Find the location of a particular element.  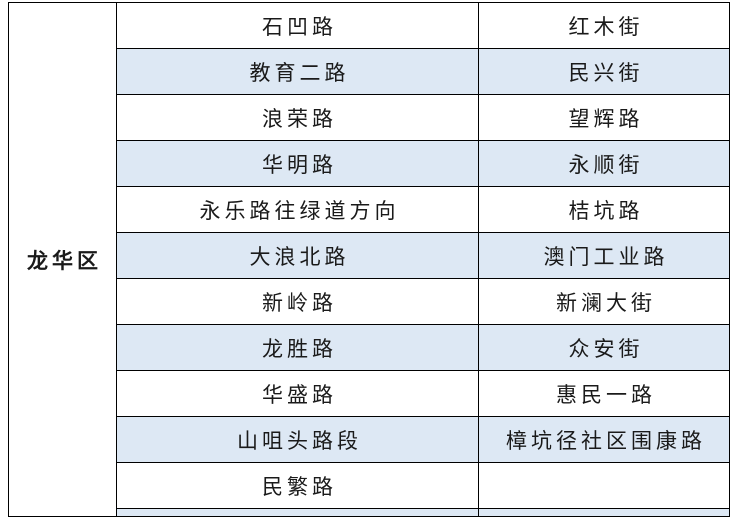

road-cell: 华明路 is located at coordinates (297, 163).